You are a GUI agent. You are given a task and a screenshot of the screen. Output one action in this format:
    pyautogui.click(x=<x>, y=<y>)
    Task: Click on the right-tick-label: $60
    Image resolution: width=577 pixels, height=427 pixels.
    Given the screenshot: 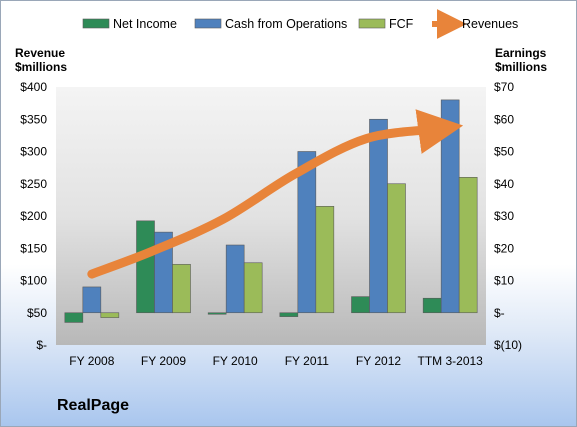 What is the action you would take?
    pyautogui.click(x=504, y=119)
    